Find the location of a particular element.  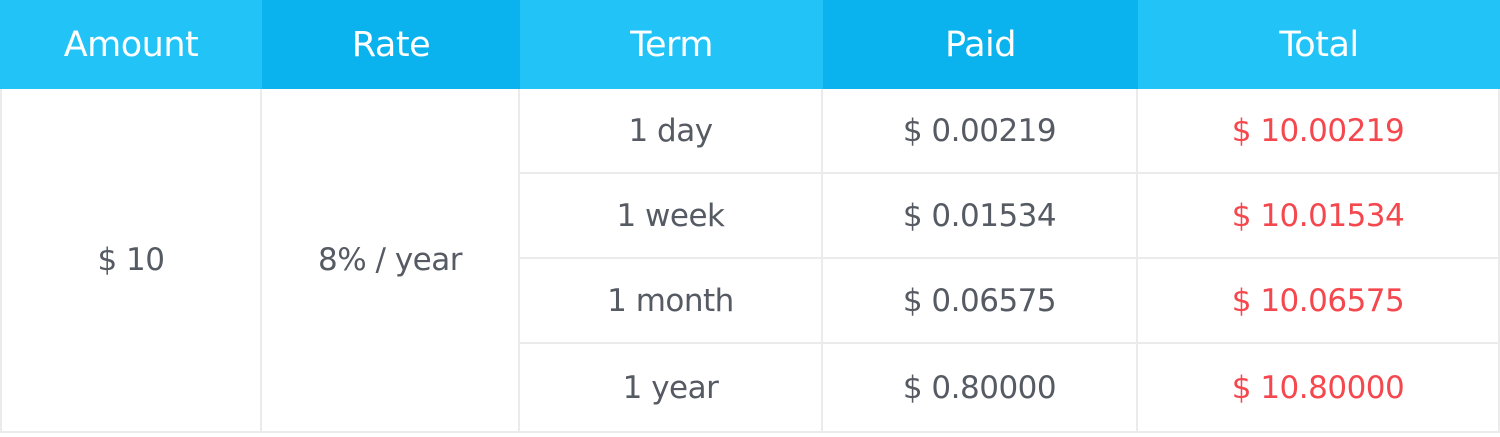

total-cell: $ 10.06575 is located at coordinates (1318, 300).